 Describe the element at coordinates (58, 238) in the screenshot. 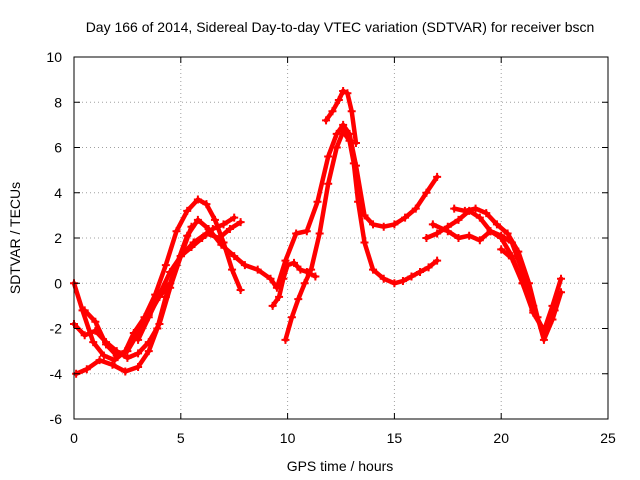

I see `y-tick-label: 2` at that location.